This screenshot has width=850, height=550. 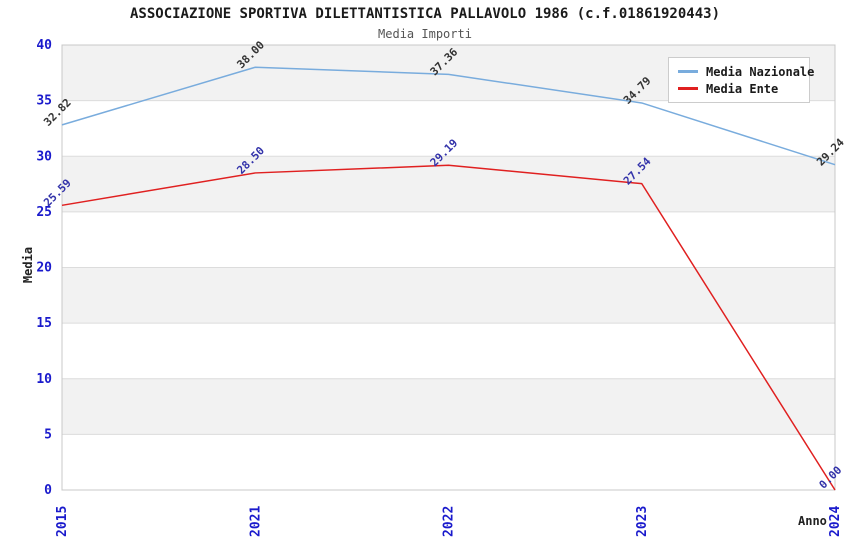 What do you see at coordinates (425, 34) in the screenshot?
I see `chart-subtitle: Media Importi` at bounding box center [425, 34].